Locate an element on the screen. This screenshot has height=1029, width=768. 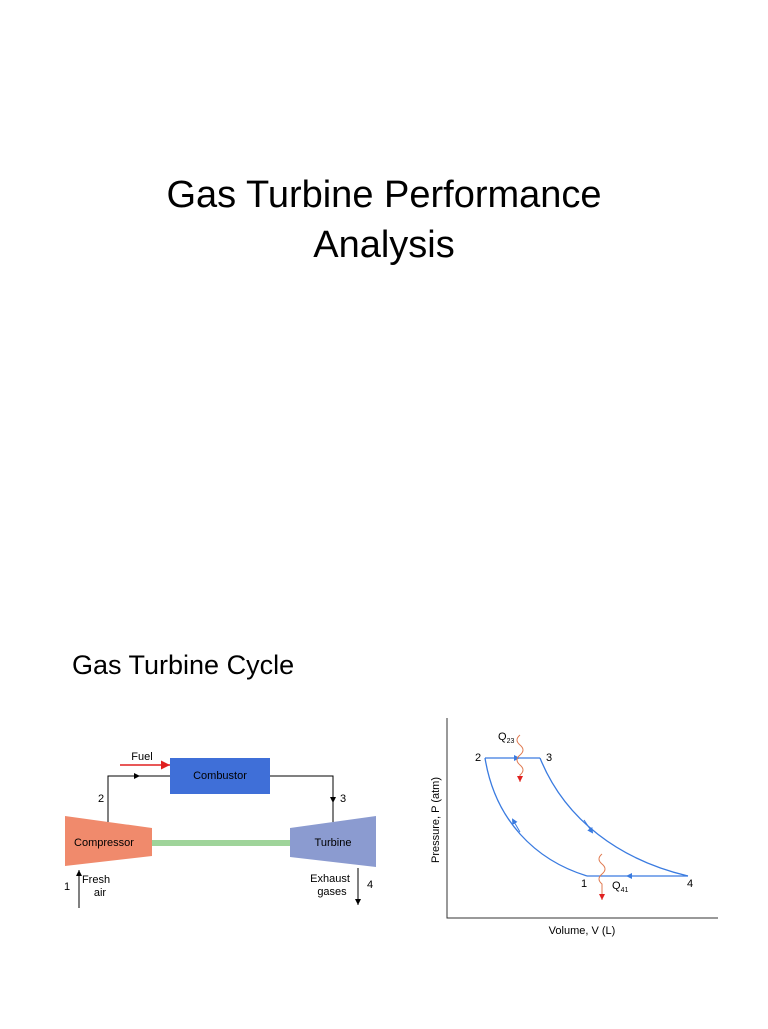
title: Analysis is located at coordinates (384, 245).